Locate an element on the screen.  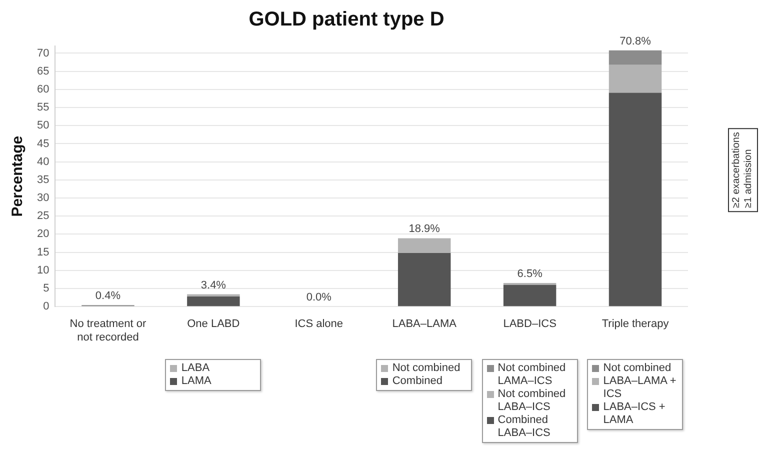
y-tick-label: 25 is located at coordinates (43, 216).